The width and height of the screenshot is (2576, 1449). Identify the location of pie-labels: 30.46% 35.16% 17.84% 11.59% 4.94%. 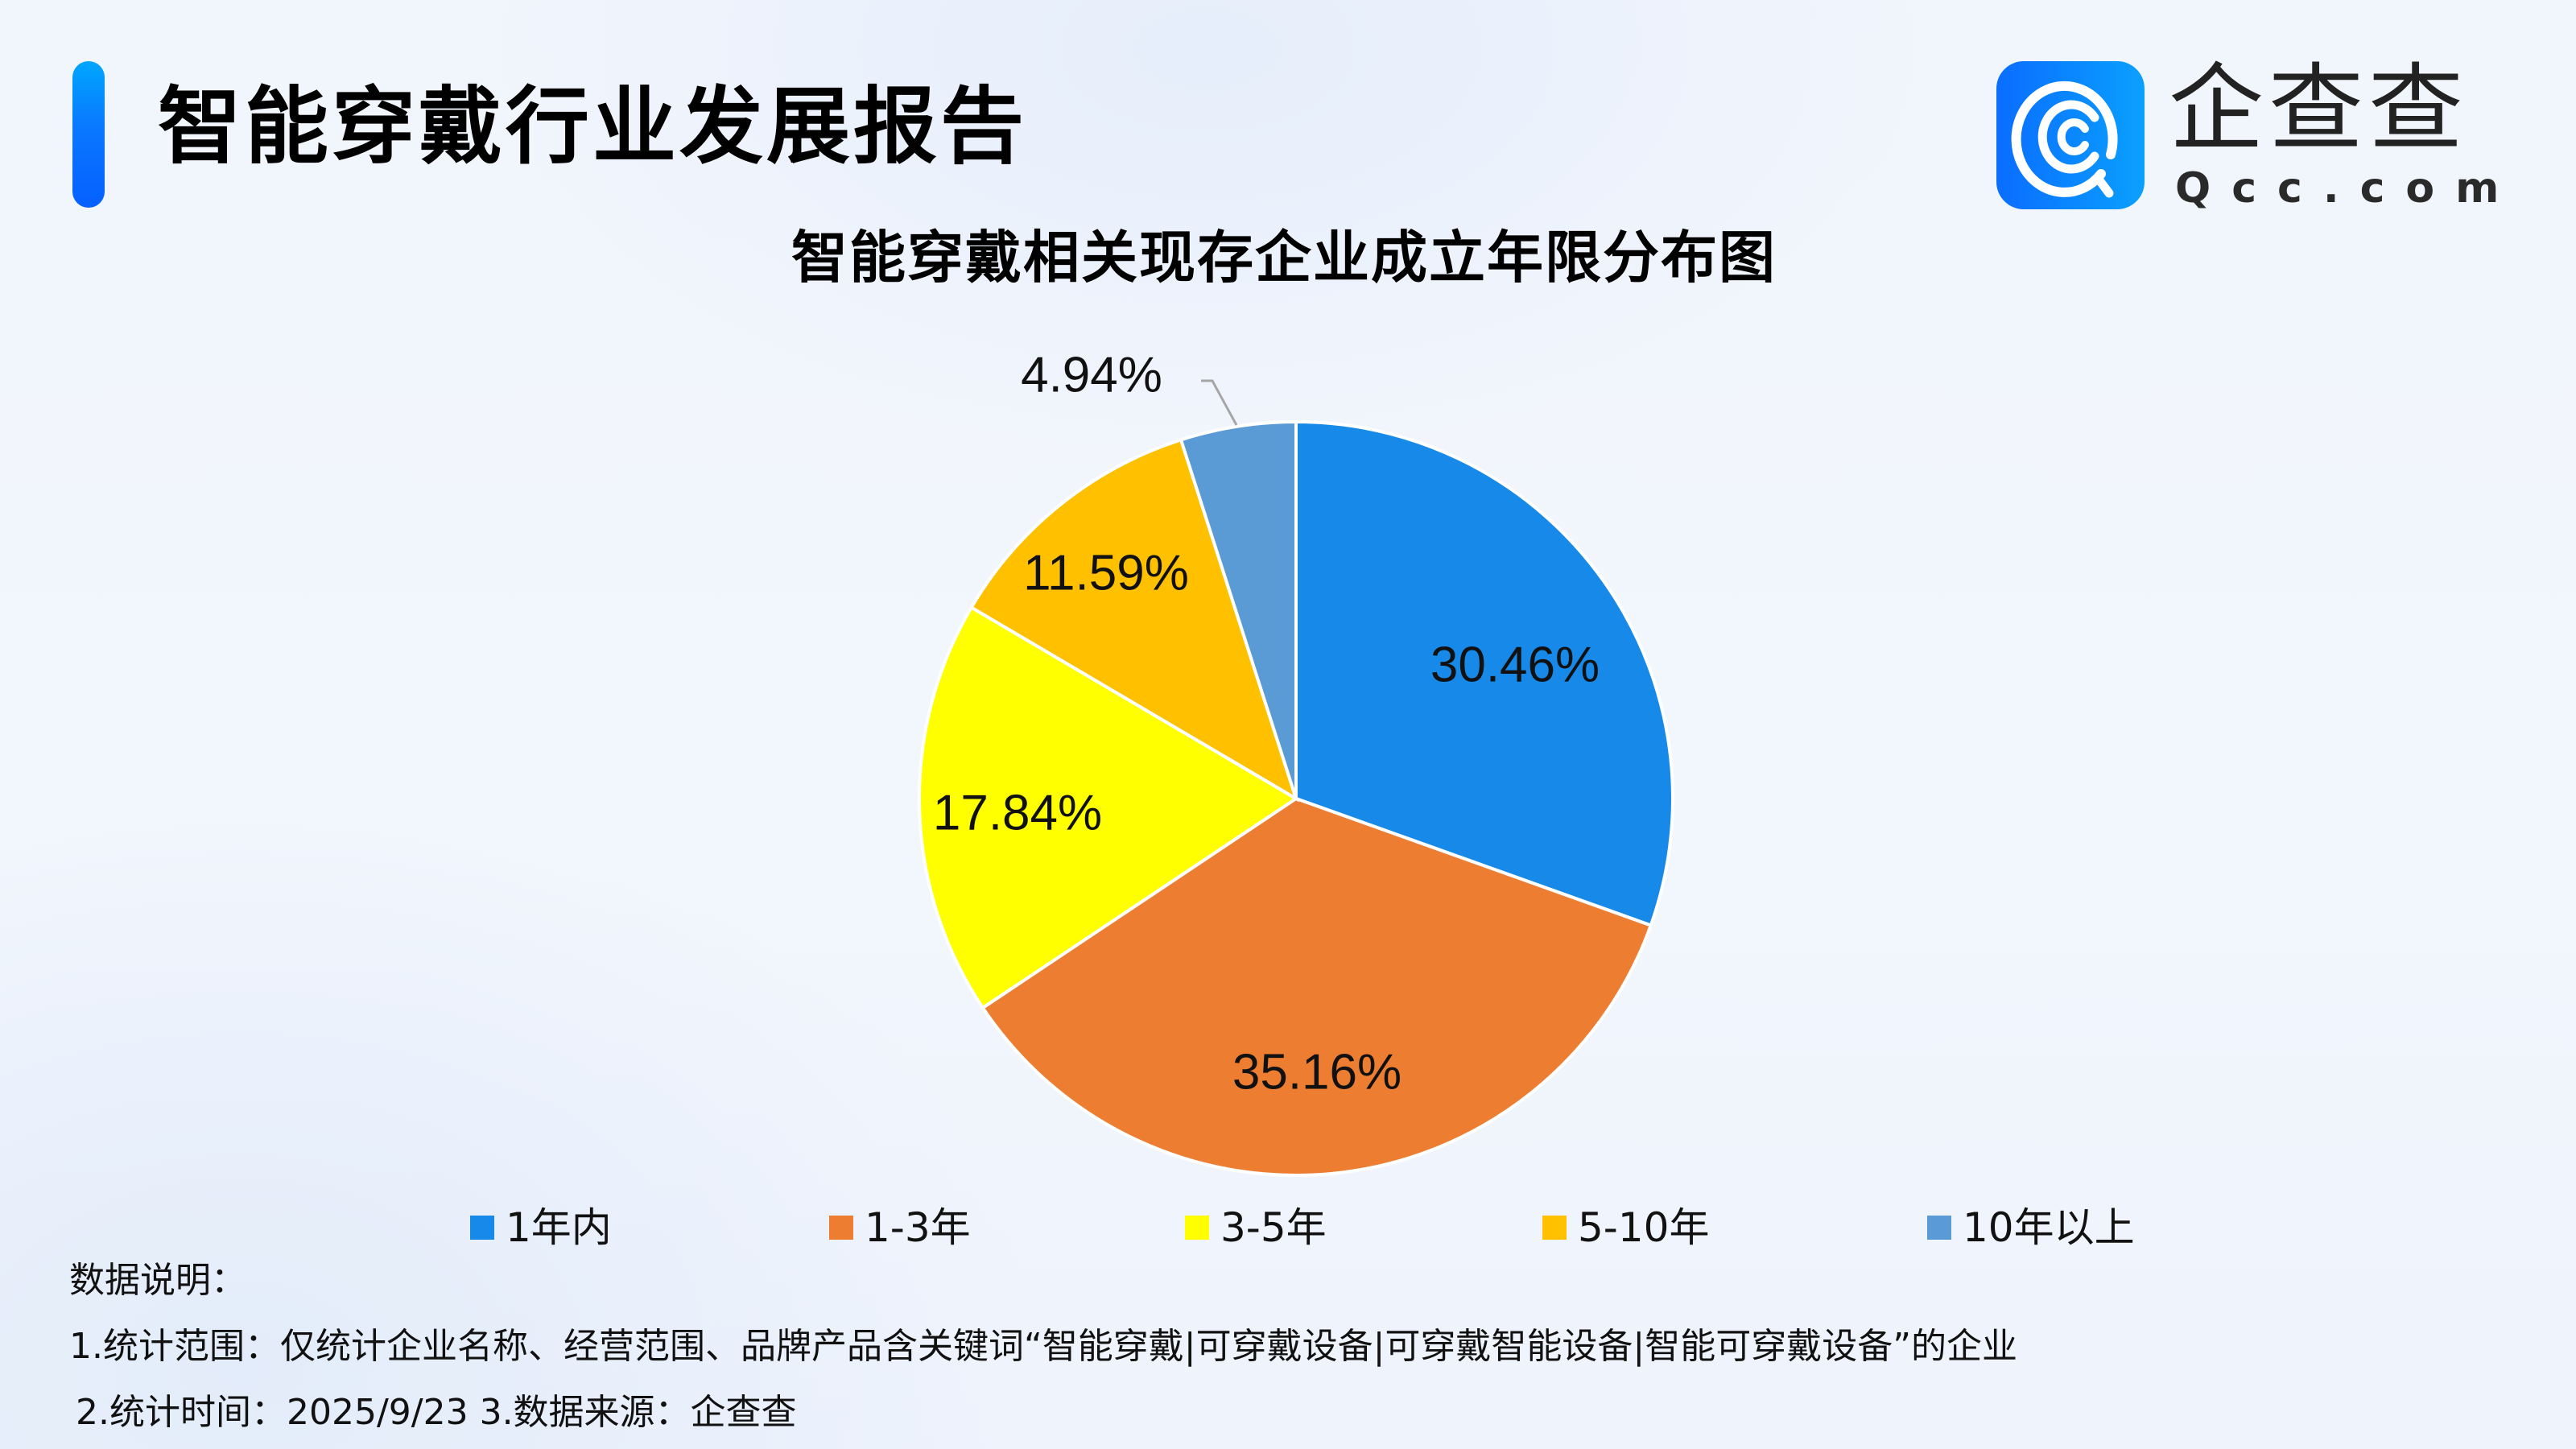
(1266, 723).